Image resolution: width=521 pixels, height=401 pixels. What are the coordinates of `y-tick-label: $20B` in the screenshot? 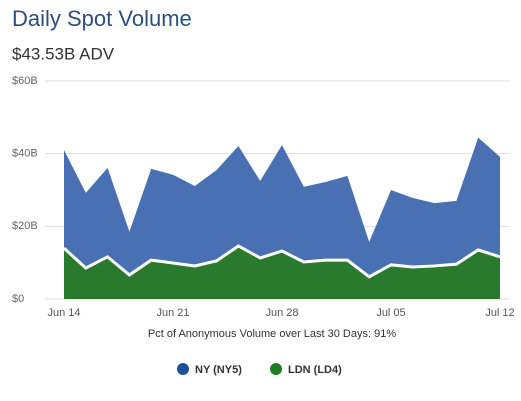 It's located at (25, 226).